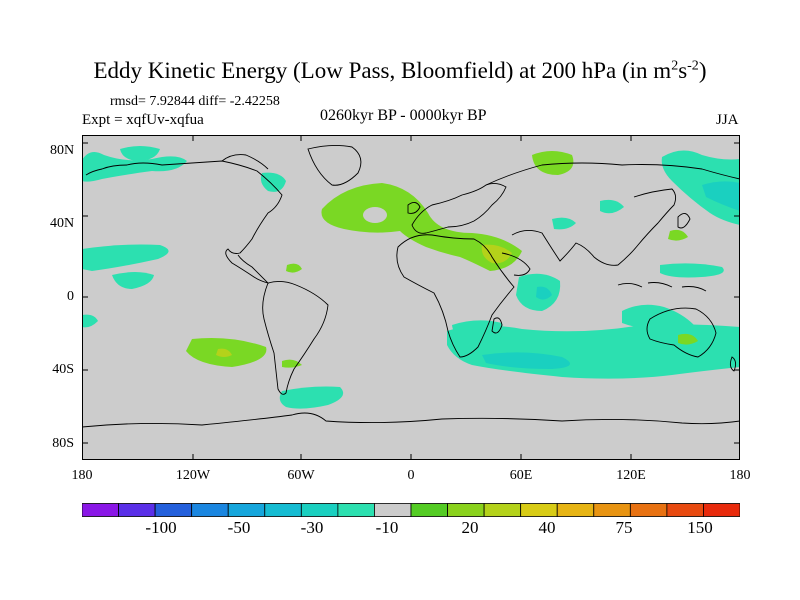 The width and height of the screenshot is (800, 600). I want to click on coastline-uk, so click(414, 208).